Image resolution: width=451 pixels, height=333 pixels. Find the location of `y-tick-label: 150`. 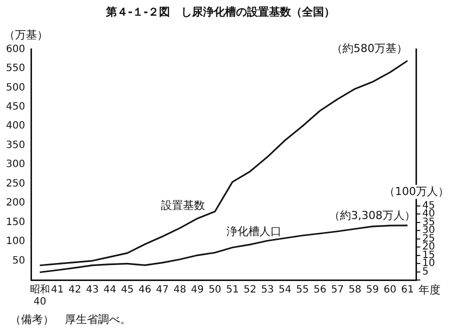

y-tick-label: 150 is located at coordinates (16, 222).